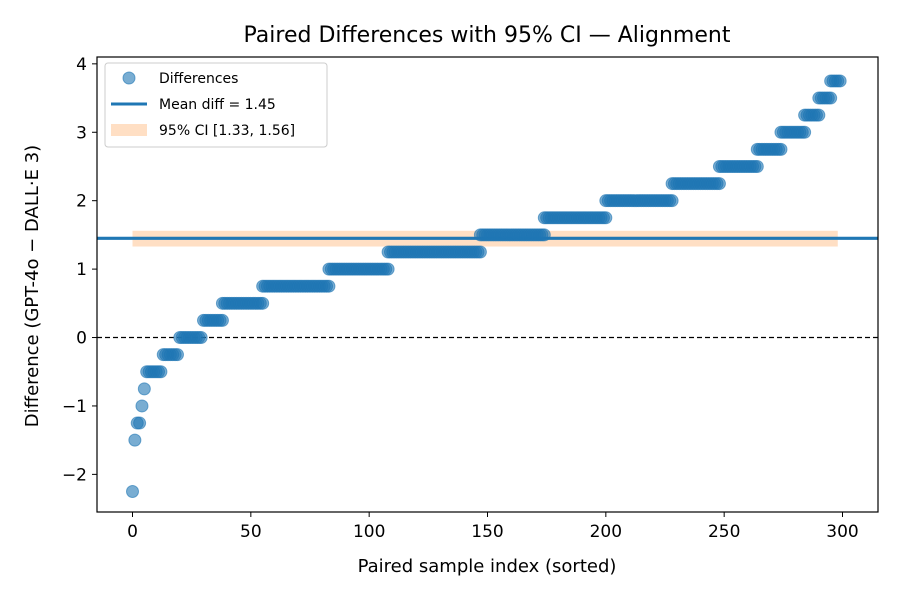  Describe the element at coordinates (74, 407) in the screenshot. I see `y-tick-label: −1` at that location.